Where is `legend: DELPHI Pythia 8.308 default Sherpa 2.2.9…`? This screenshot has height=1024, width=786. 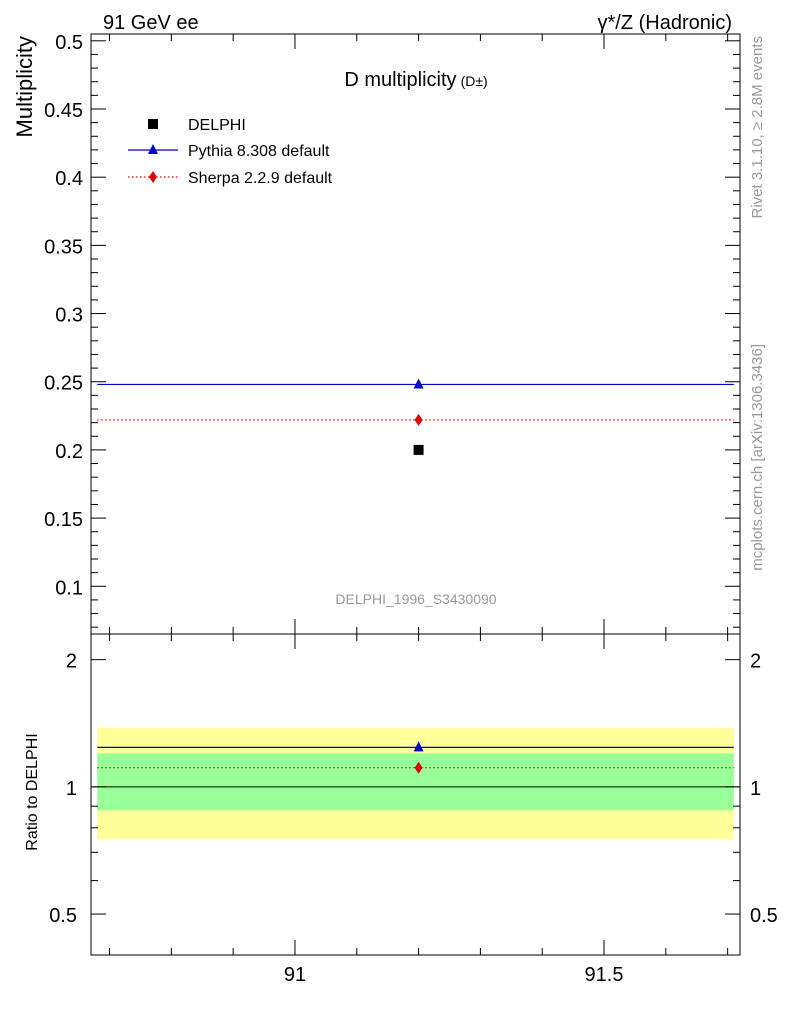 legend: DELPHI Pythia 8.308 default Sherpa 2.2.9… is located at coordinates (230, 152).